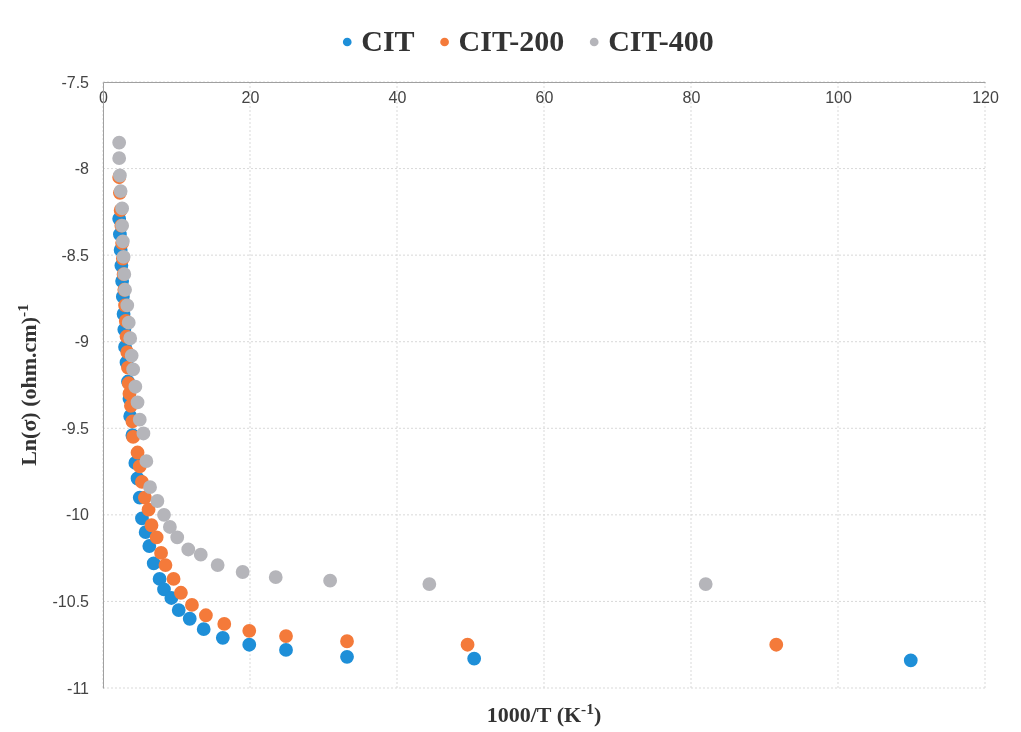 The image size is (1021, 732). I want to click on x-tick-label: 40, so click(397, 98).